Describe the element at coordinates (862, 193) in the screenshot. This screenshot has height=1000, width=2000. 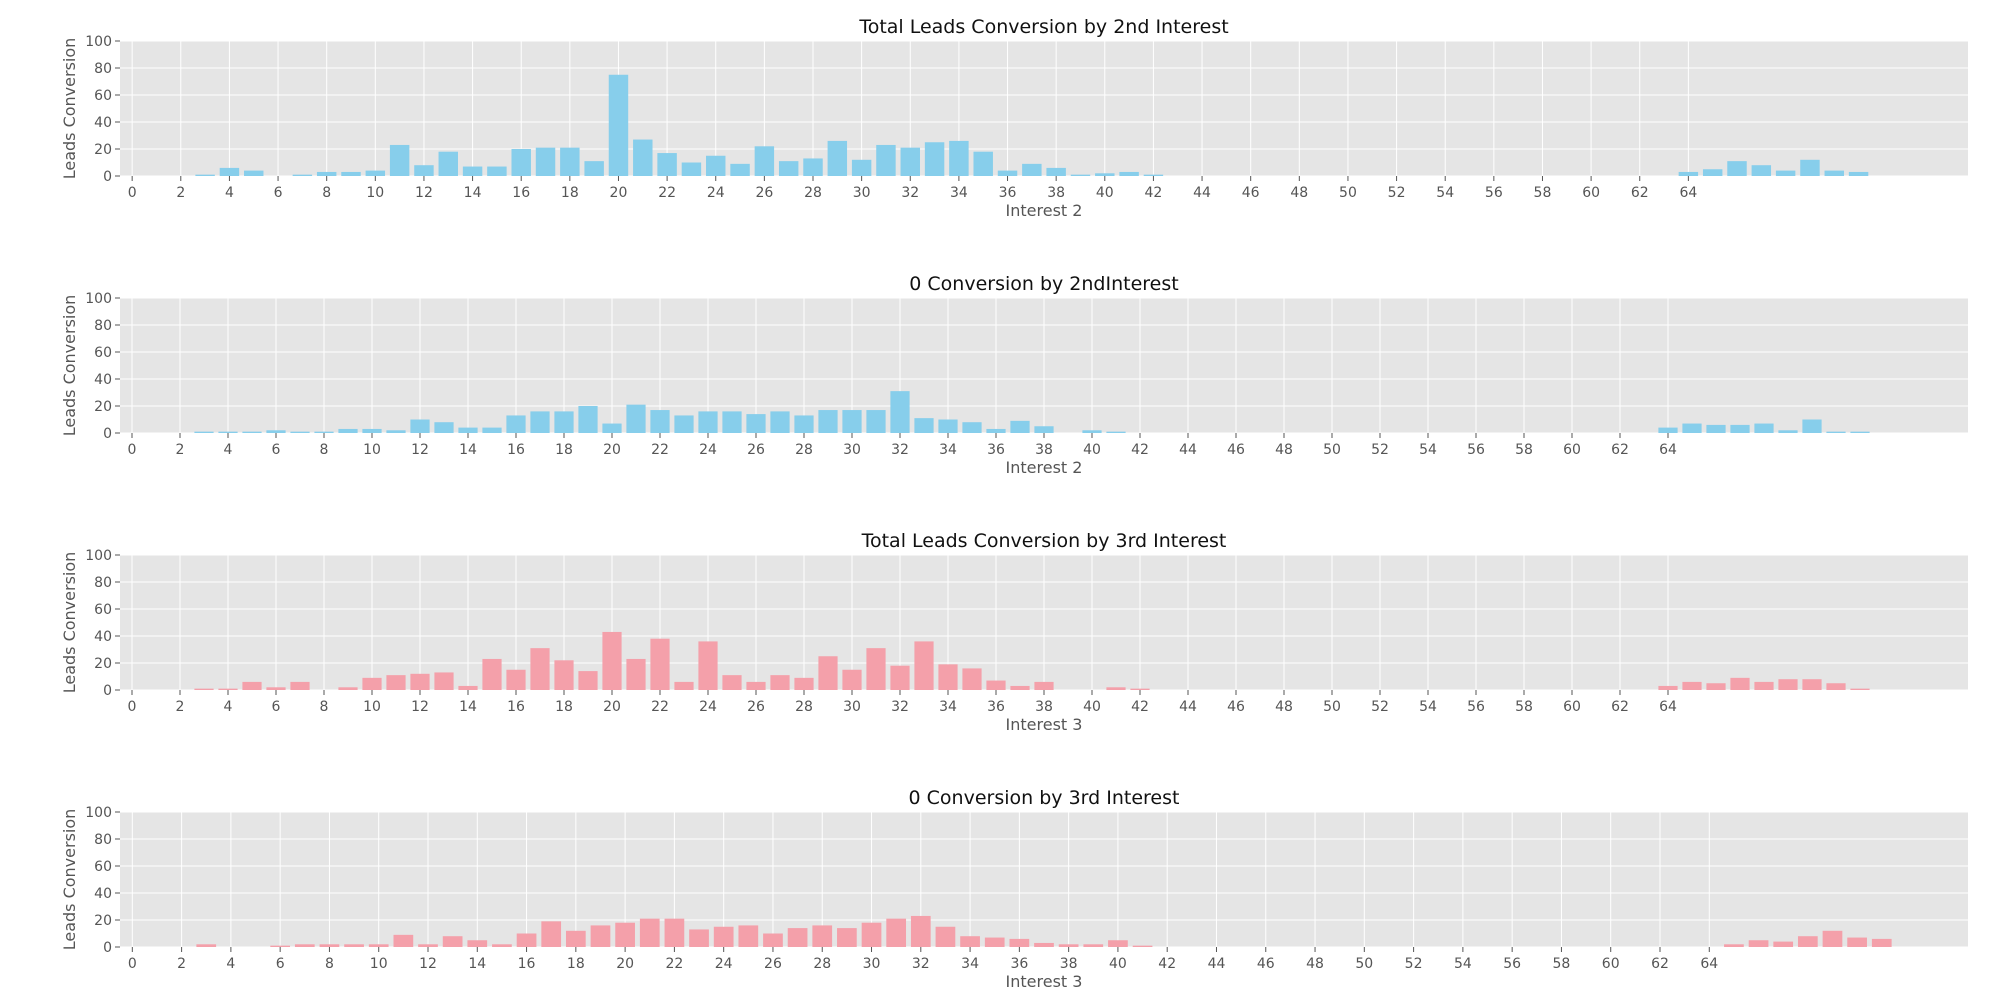
I see `x-tick-label: 30` at that location.